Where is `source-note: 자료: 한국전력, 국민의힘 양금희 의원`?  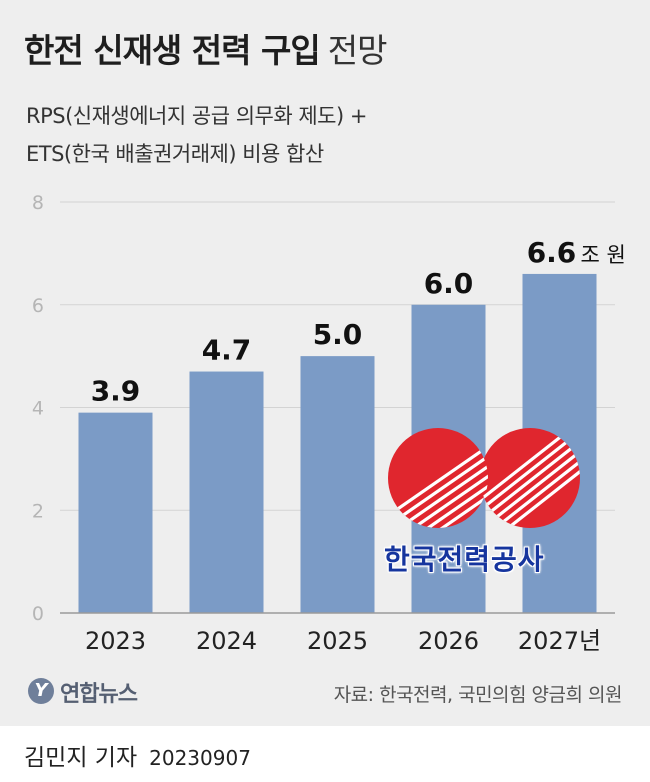 source-note: 자료: 한국전력, 국민의힘 양금희 의원 is located at coordinates (478, 695).